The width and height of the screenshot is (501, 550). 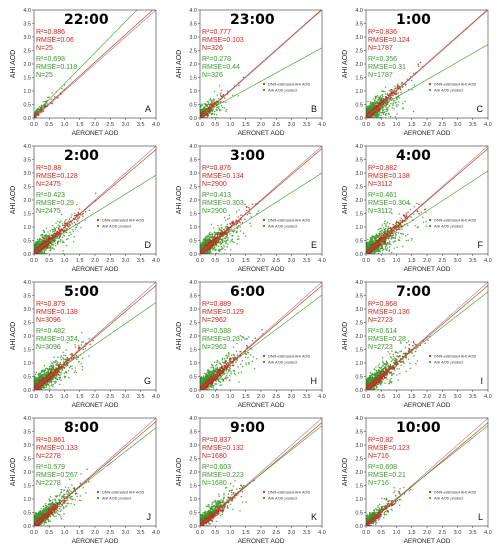 What do you see at coordinates (247, 156) in the screenshot?
I see `time-label: 3:00` at bounding box center [247, 156].